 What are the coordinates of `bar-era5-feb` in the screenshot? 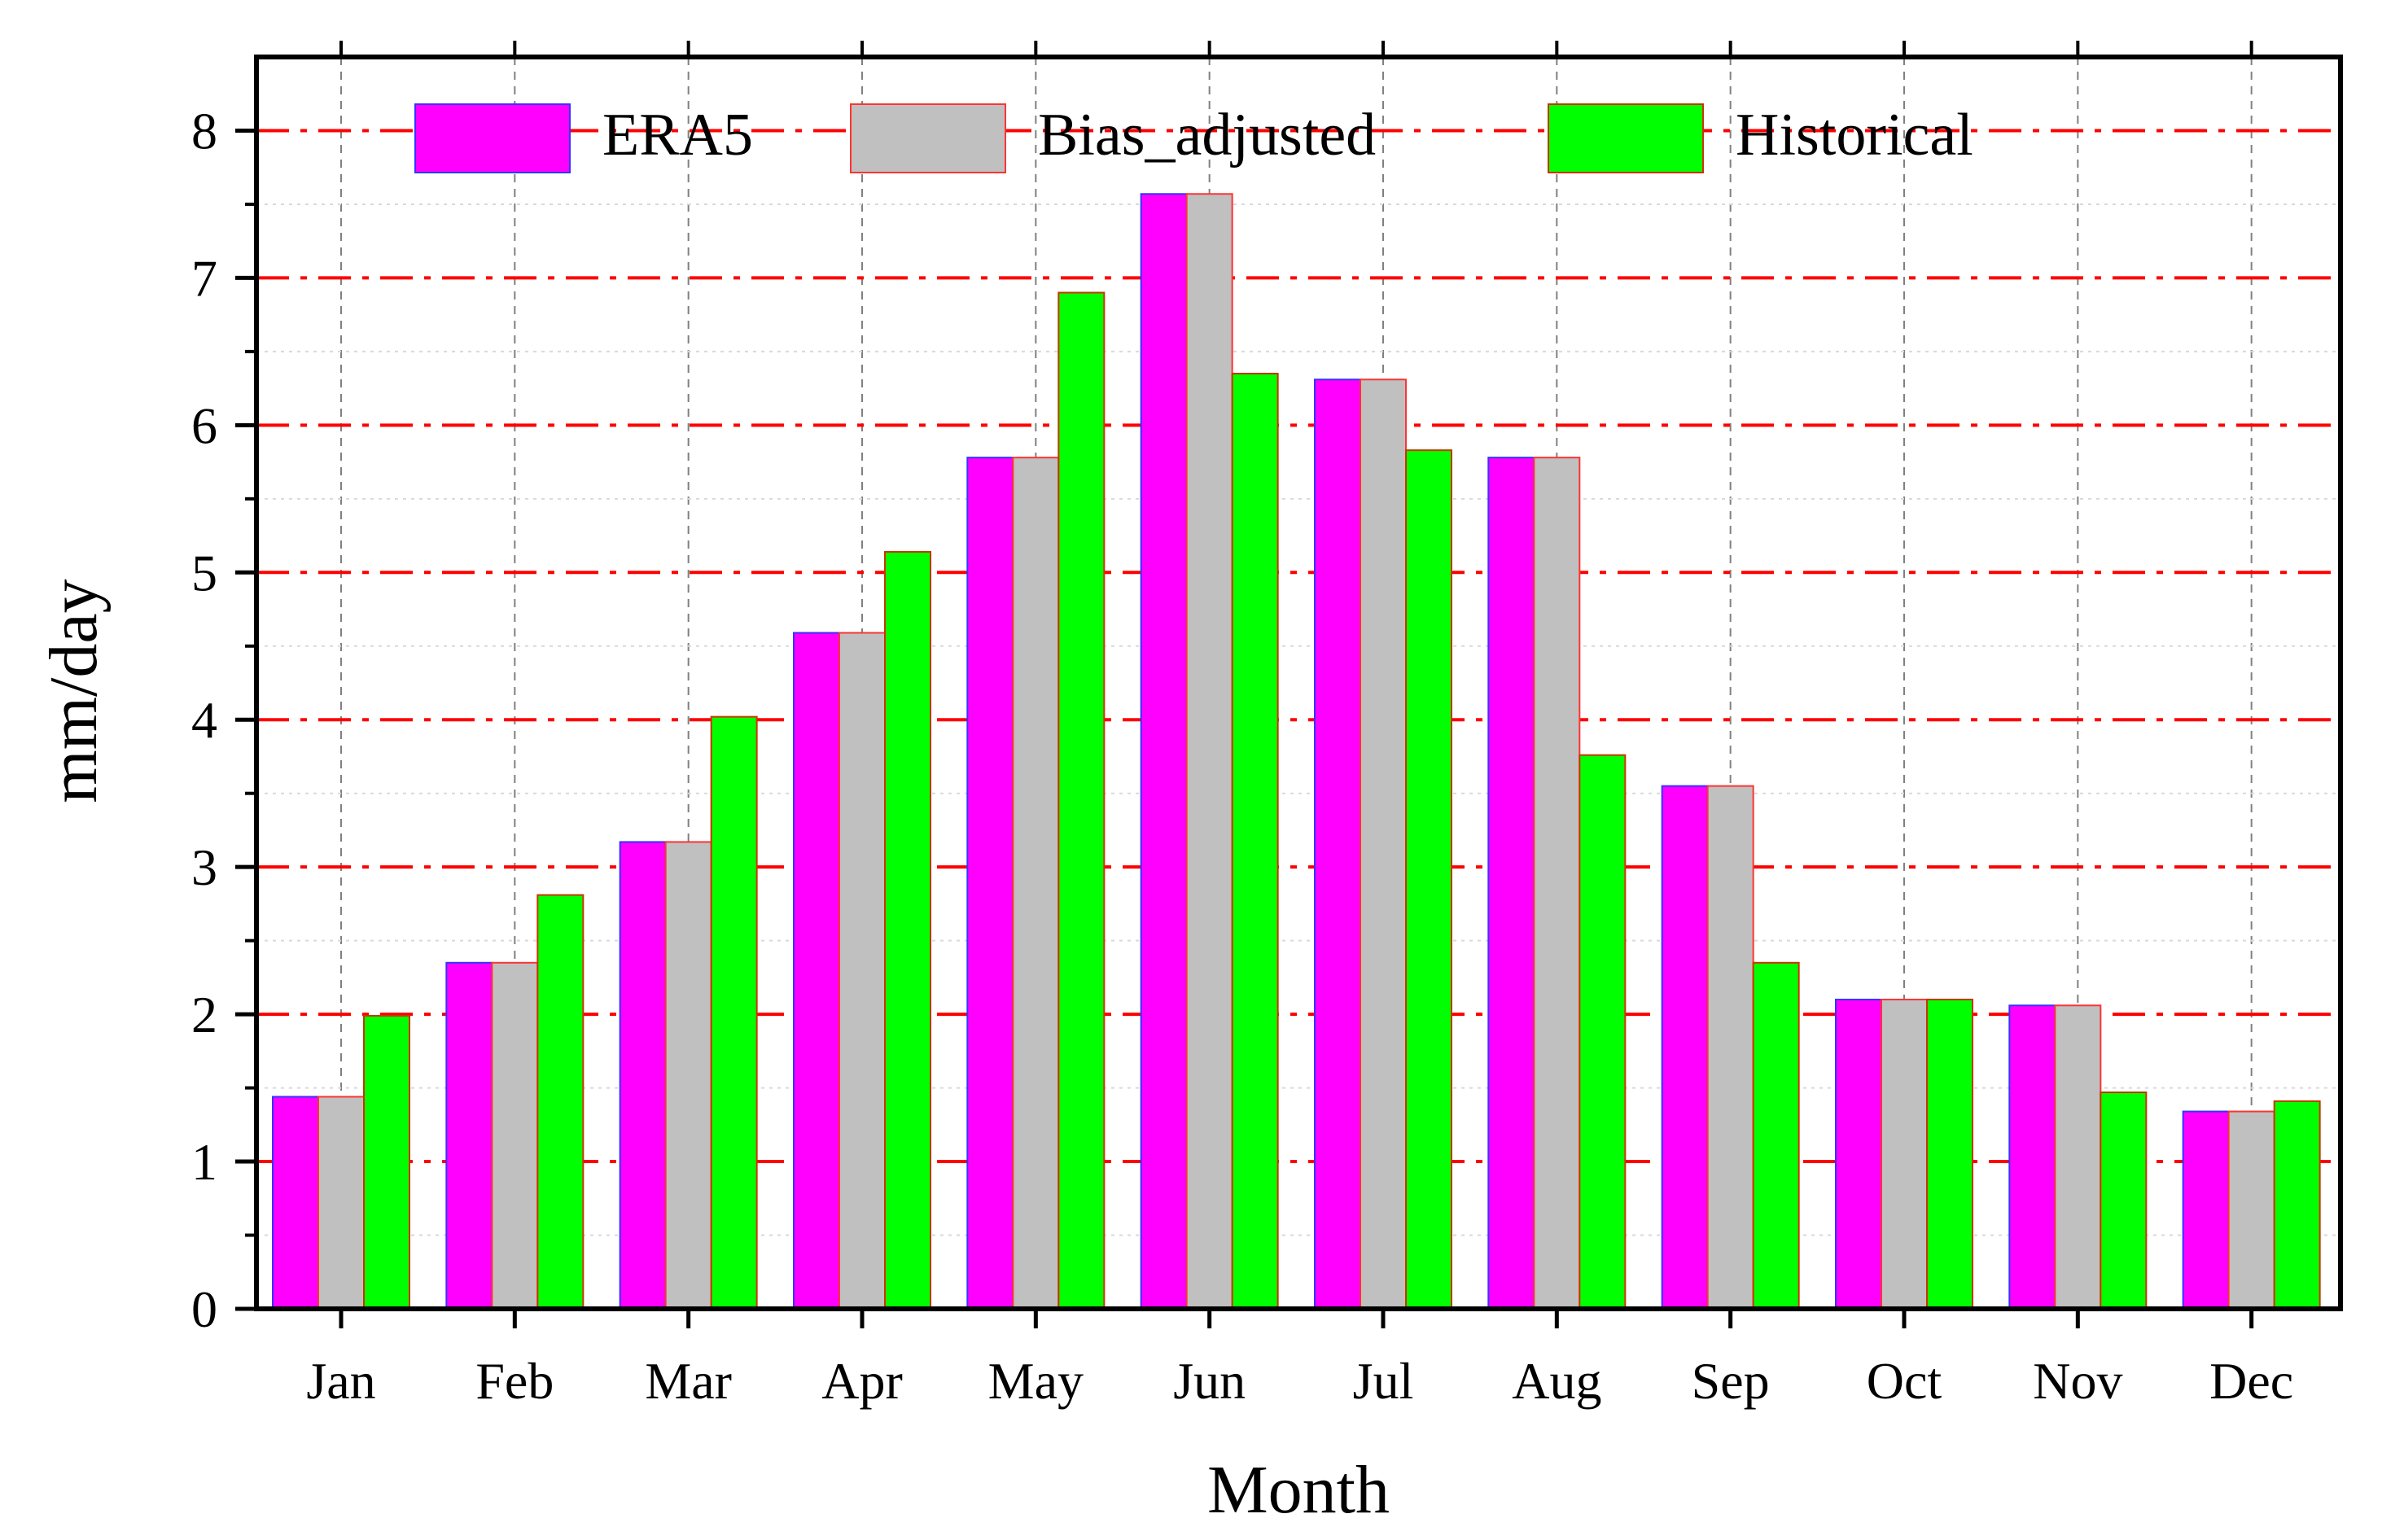 It's located at (469, 1135).